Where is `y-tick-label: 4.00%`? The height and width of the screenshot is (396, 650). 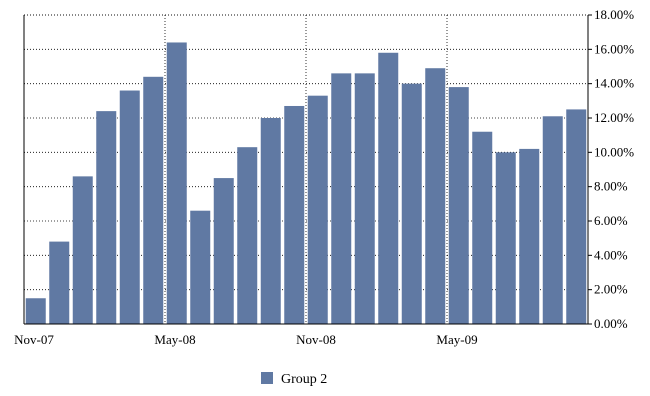 y-tick-label: 4.00% is located at coordinates (611, 254).